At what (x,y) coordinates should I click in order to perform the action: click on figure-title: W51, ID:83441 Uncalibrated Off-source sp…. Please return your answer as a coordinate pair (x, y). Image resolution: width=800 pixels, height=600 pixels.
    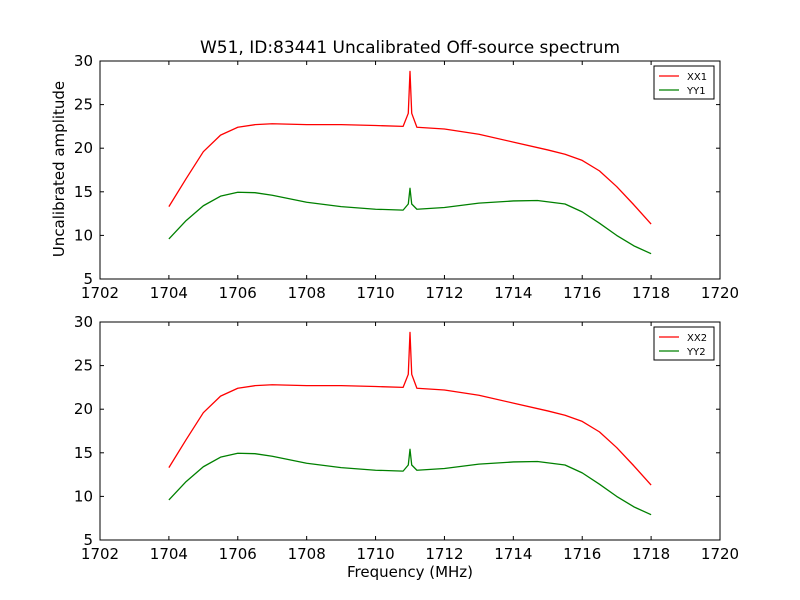
    Looking at the image, I should click on (410, 48).